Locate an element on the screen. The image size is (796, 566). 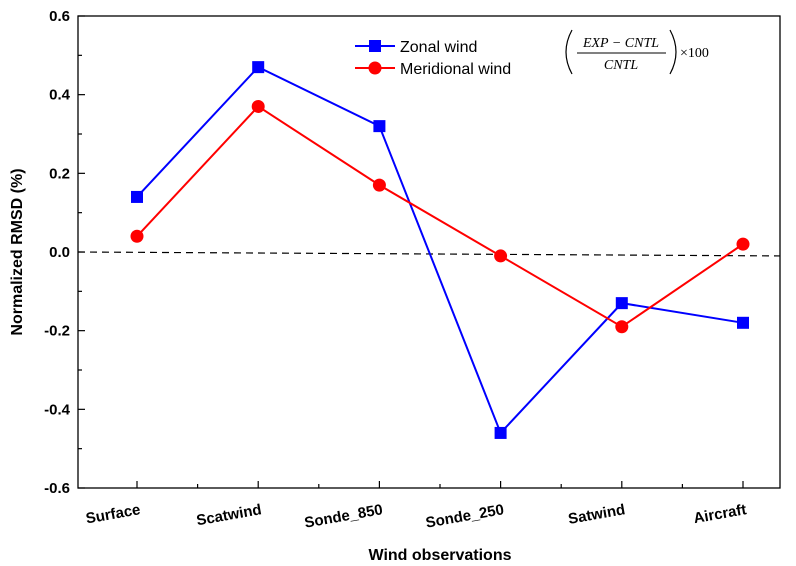
formula-denominator: CNTL is located at coordinates (621, 65).